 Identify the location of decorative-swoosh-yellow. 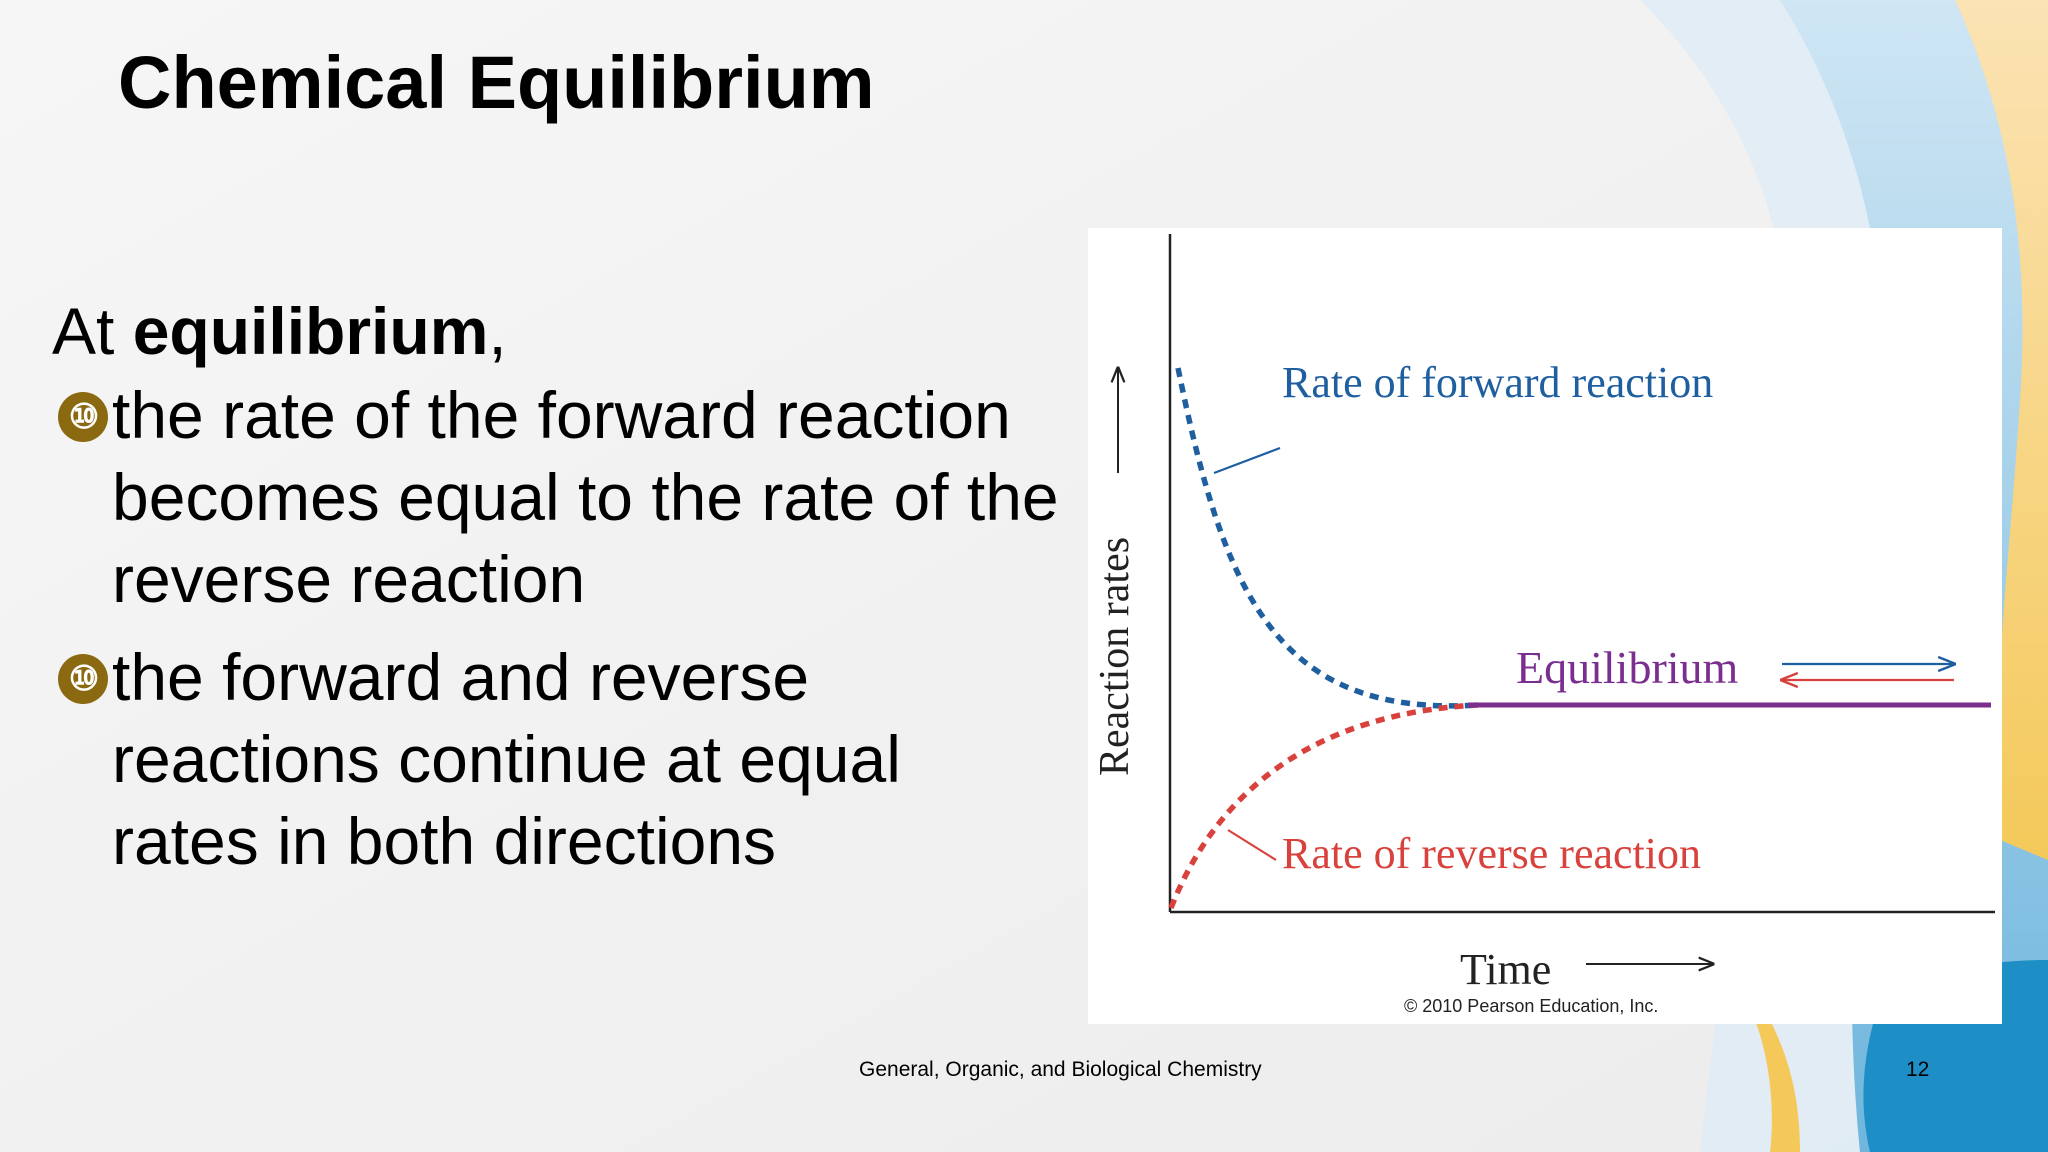
(2001, 430).